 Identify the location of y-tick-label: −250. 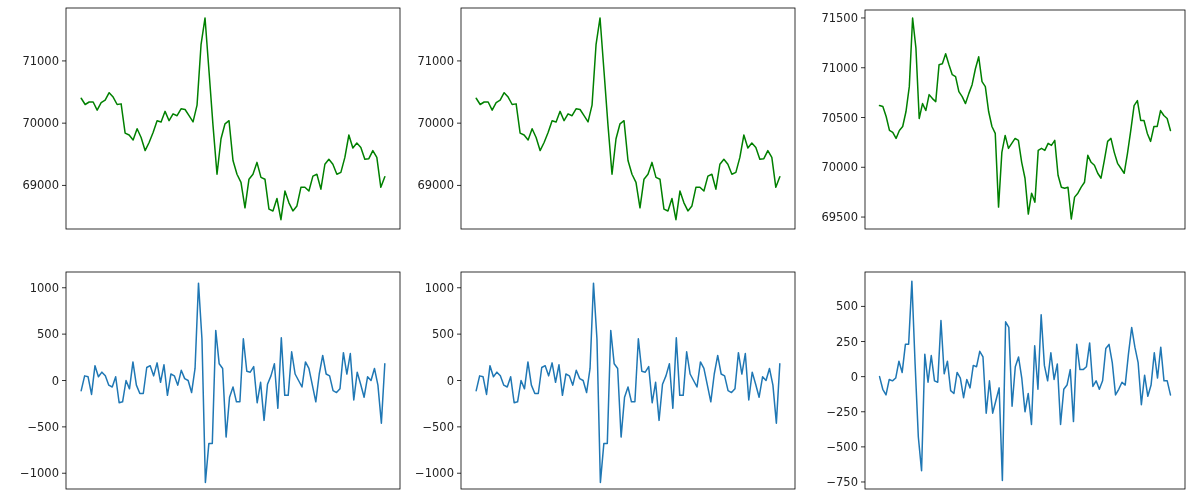
(842, 411).